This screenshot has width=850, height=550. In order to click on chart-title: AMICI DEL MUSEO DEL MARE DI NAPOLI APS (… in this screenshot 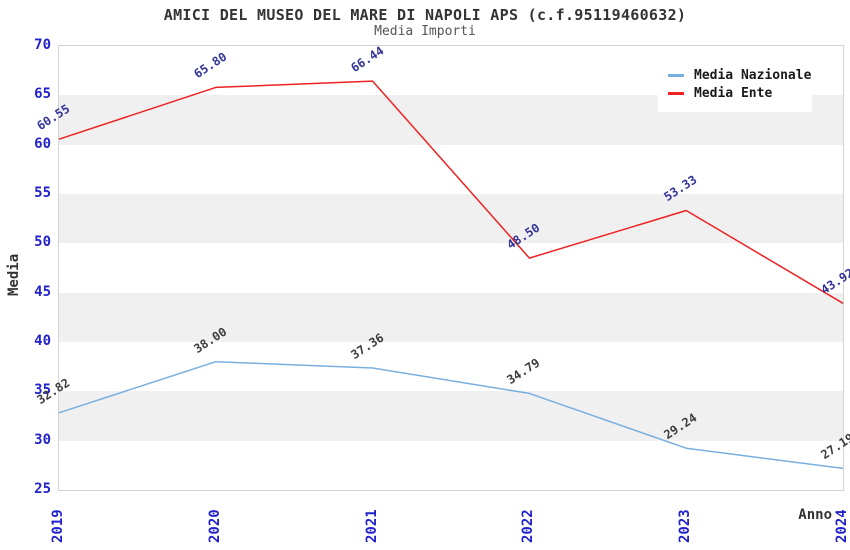, I will do `click(425, 15)`.